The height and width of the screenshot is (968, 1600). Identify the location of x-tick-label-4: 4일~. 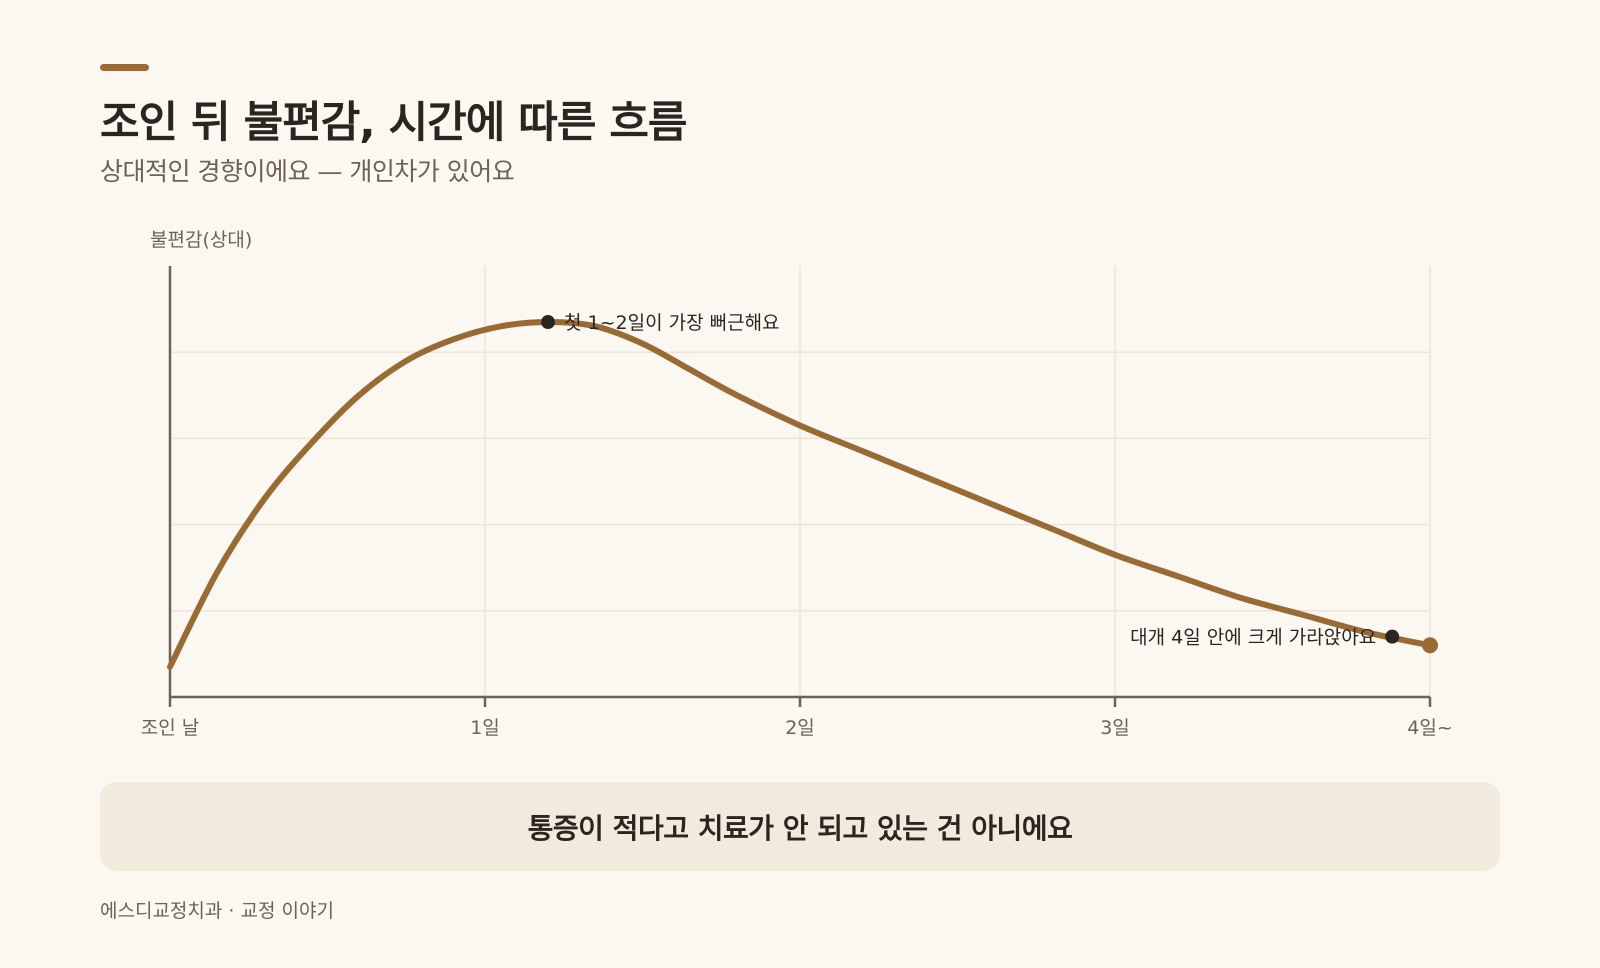
(1430, 728).